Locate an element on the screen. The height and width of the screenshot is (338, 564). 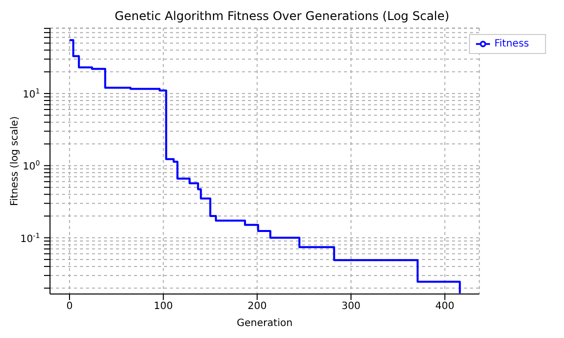
y-tick-label: 10$^{0}$ is located at coordinates (31, 166).